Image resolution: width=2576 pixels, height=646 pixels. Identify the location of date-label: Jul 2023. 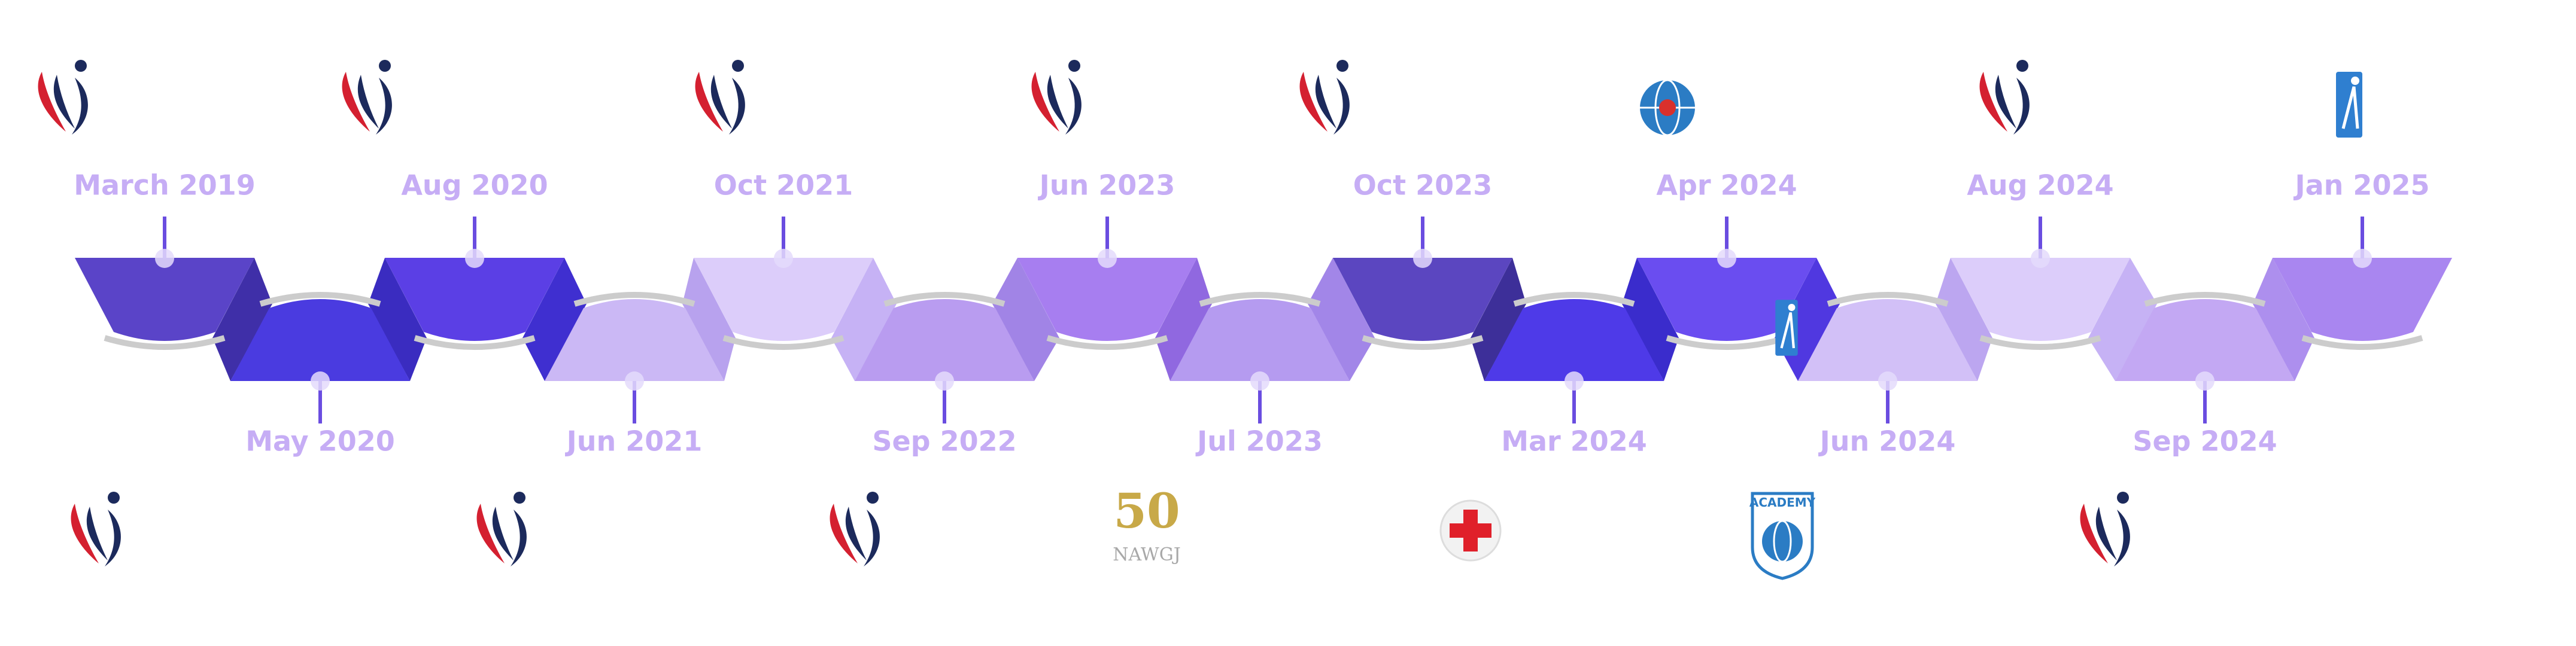
(1259, 441).